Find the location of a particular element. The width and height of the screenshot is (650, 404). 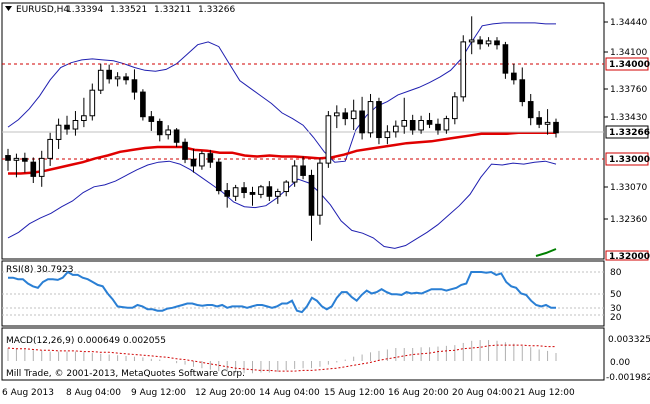

bottom-tag is located at coordinates (627, 255).